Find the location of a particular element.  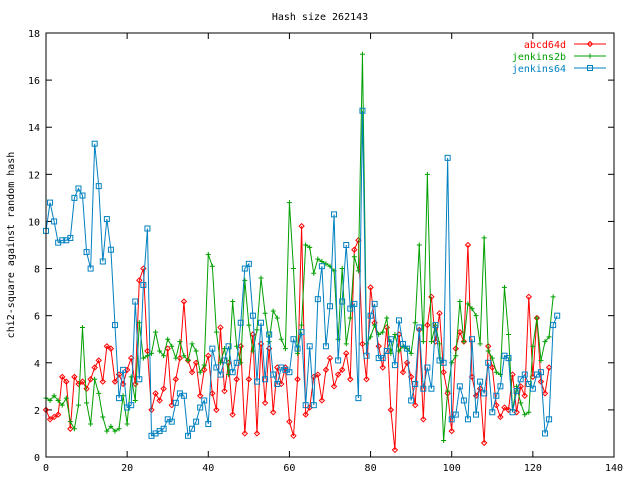

y-tick-label: 10 is located at coordinates (34, 222).